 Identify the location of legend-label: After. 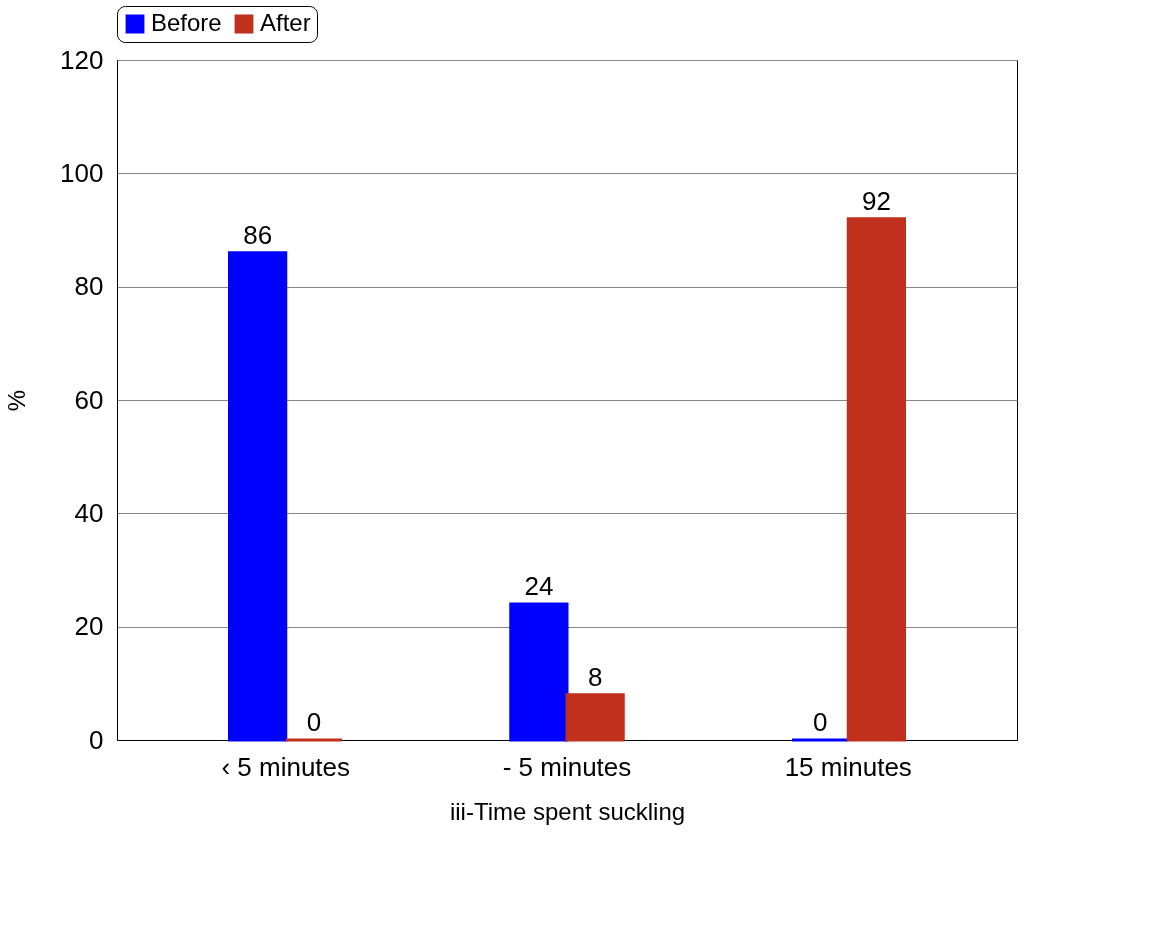
(285, 22).